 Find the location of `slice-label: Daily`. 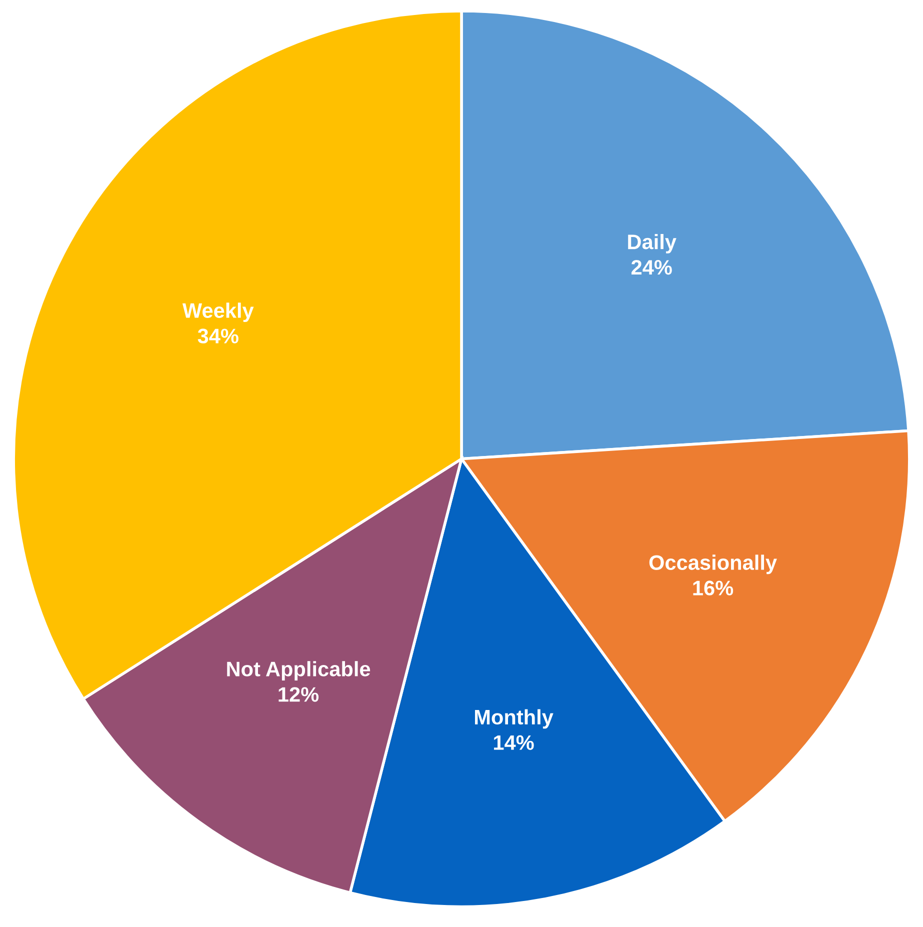

slice-label: Daily is located at coordinates (652, 244).